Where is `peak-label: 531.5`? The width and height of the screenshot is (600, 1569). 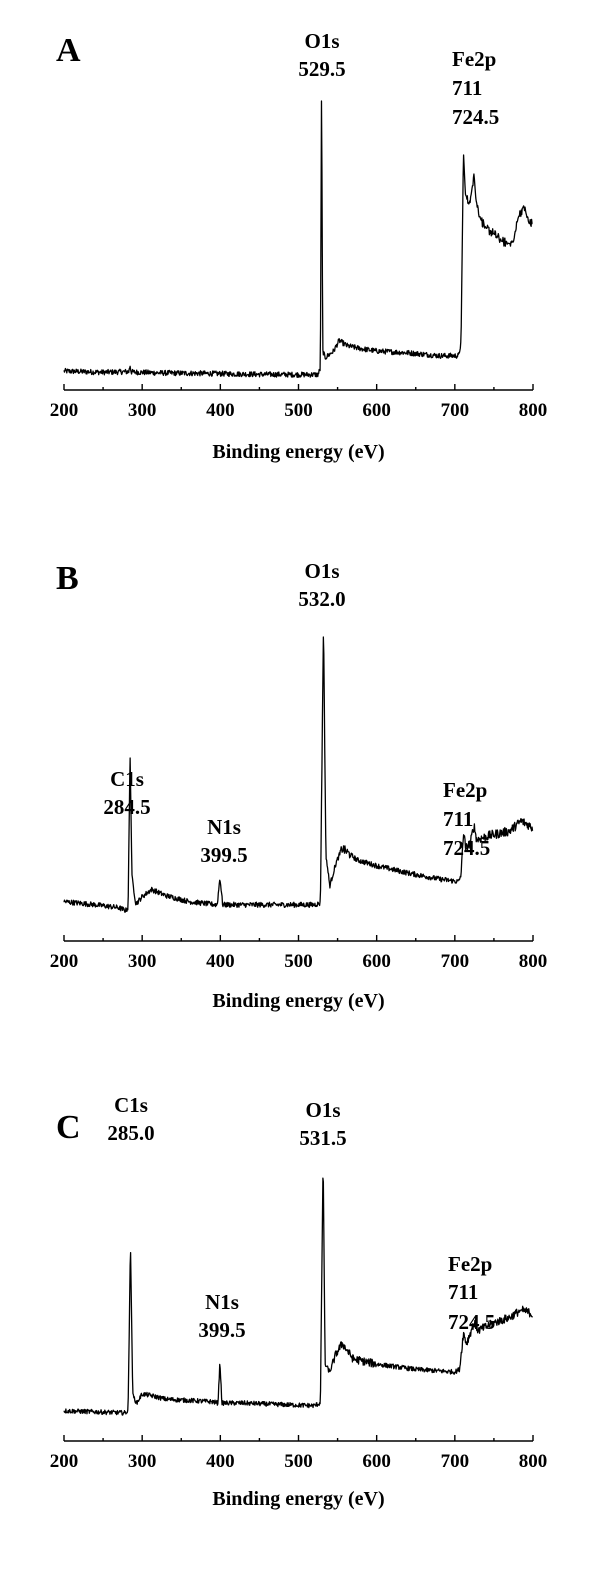
peak-label: 531.5 is located at coordinates (322, 1138).